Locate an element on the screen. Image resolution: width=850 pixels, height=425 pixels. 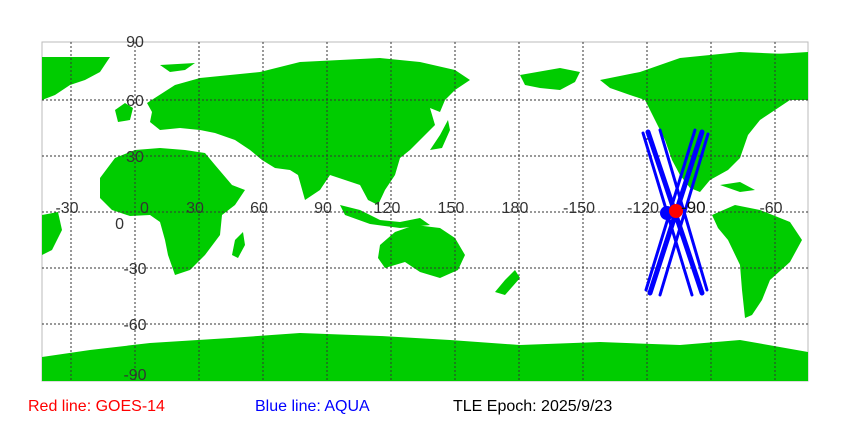
longitude-label: 60 is located at coordinates (259, 208).